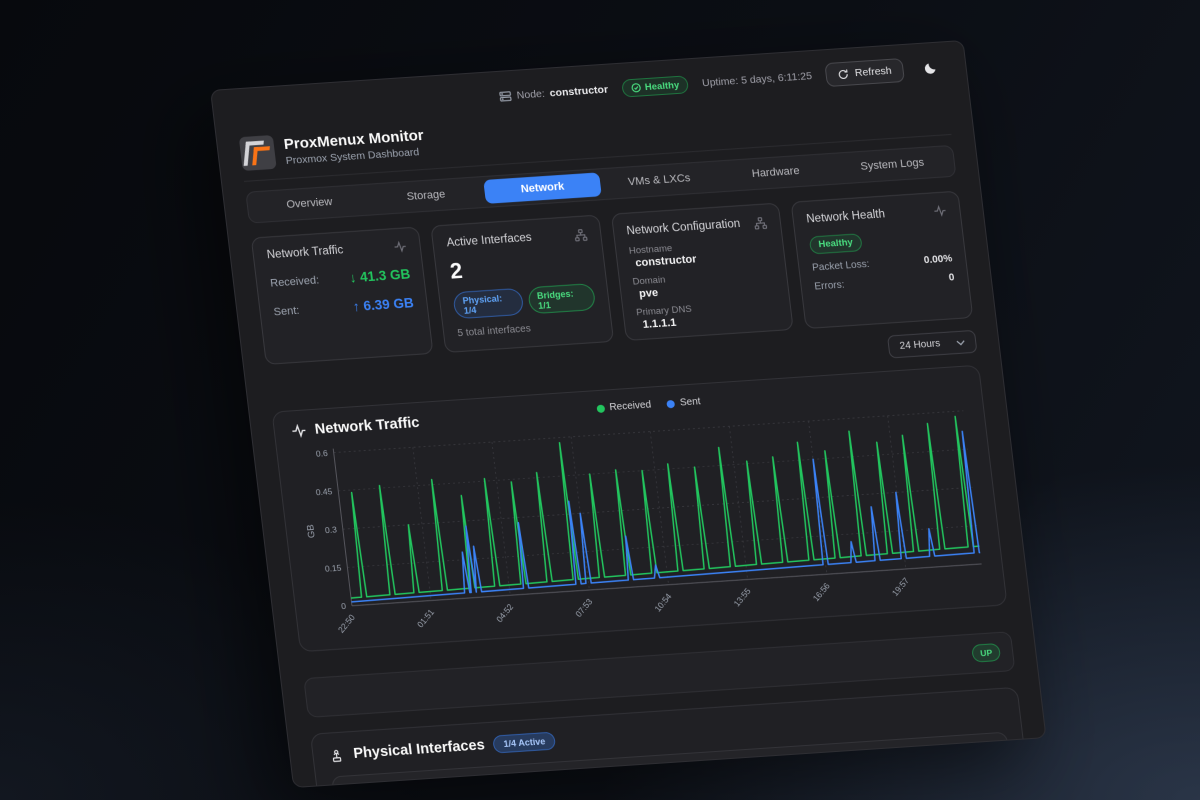 Image resolution: width=1200 pixels, height=800 pixels. I want to click on sent-dot-icon, so click(671, 403).